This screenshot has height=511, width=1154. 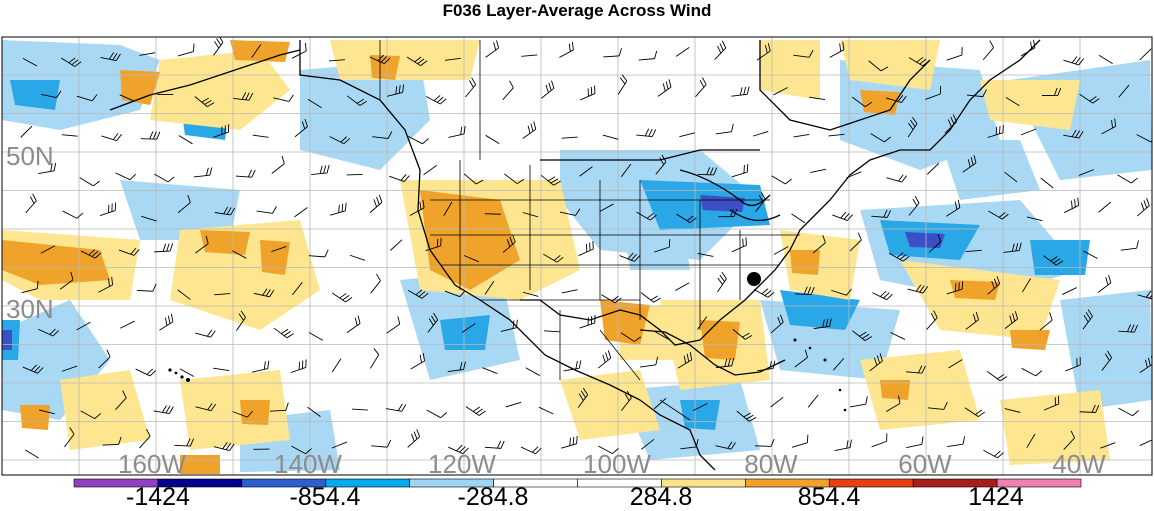 What do you see at coordinates (925, 464) in the screenshot?
I see `lon-label-60w: 60W` at bounding box center [925, 464].